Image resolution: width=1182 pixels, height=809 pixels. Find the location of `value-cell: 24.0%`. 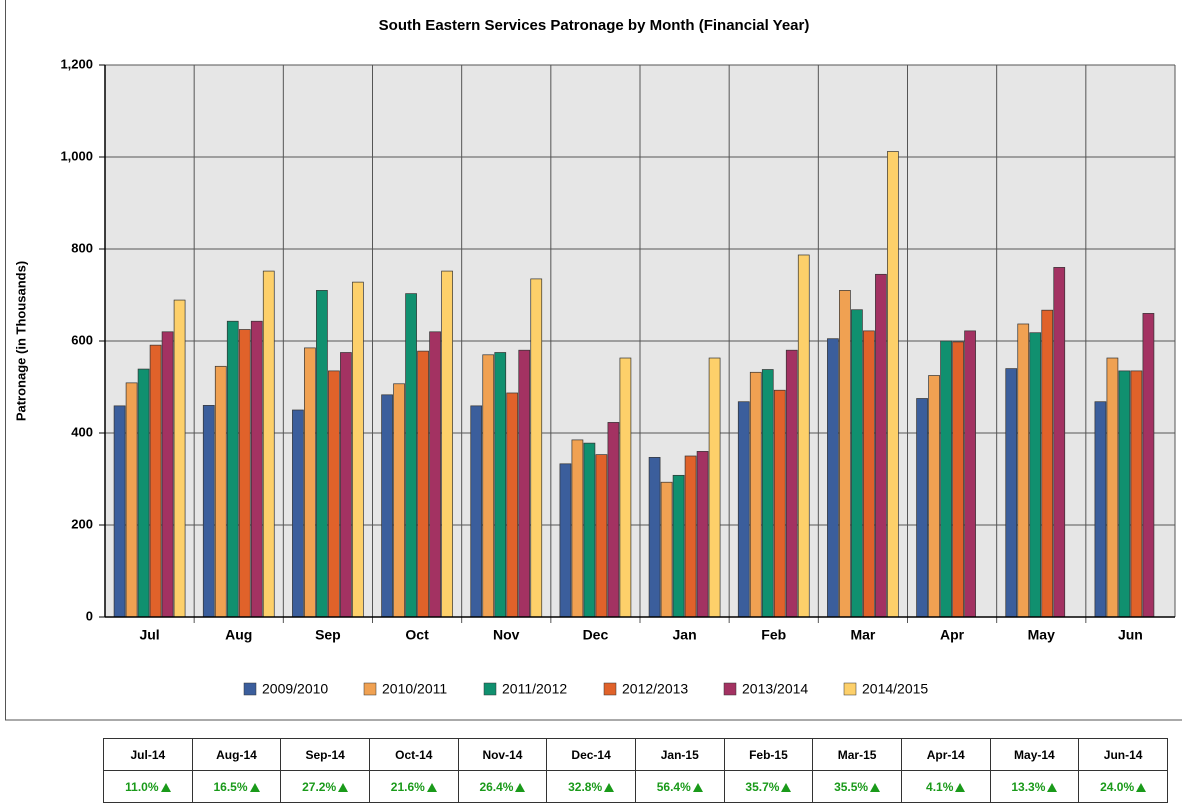

value-cell: 24.0% is located at coordinates (1123, 786).